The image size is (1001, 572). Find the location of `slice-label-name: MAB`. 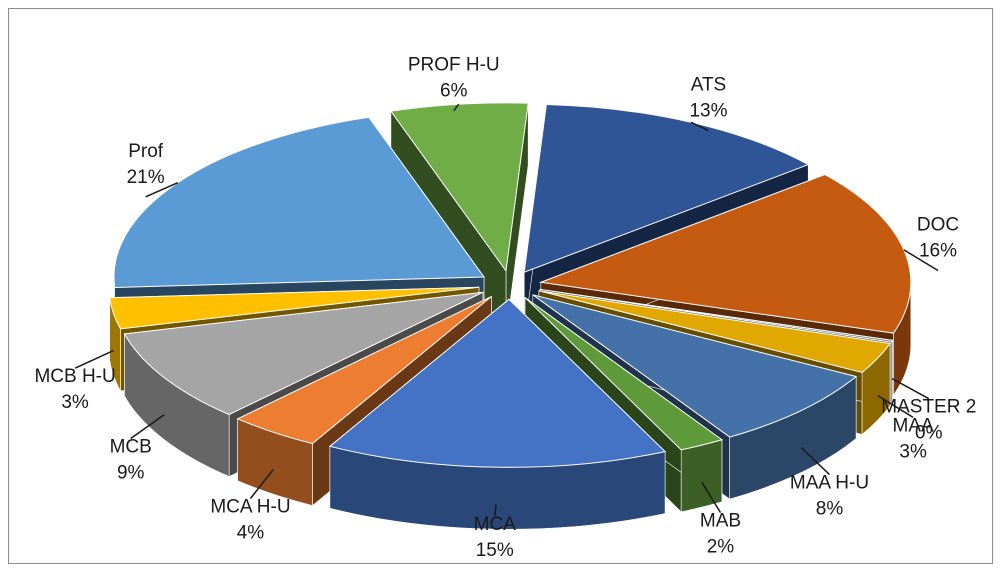

slice-label-name: MAB is located at coordinates (720, 521).